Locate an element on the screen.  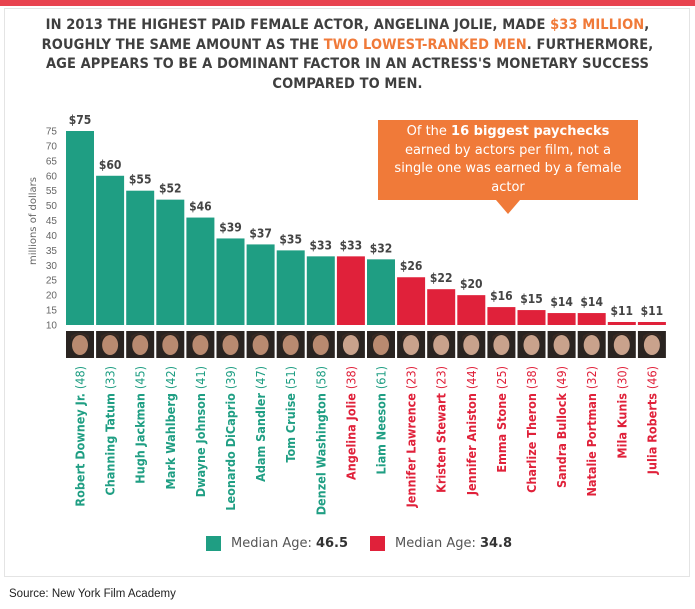
actor-name-label: Leonardo DiCaprio(39) is located at coordinates (230, 438).